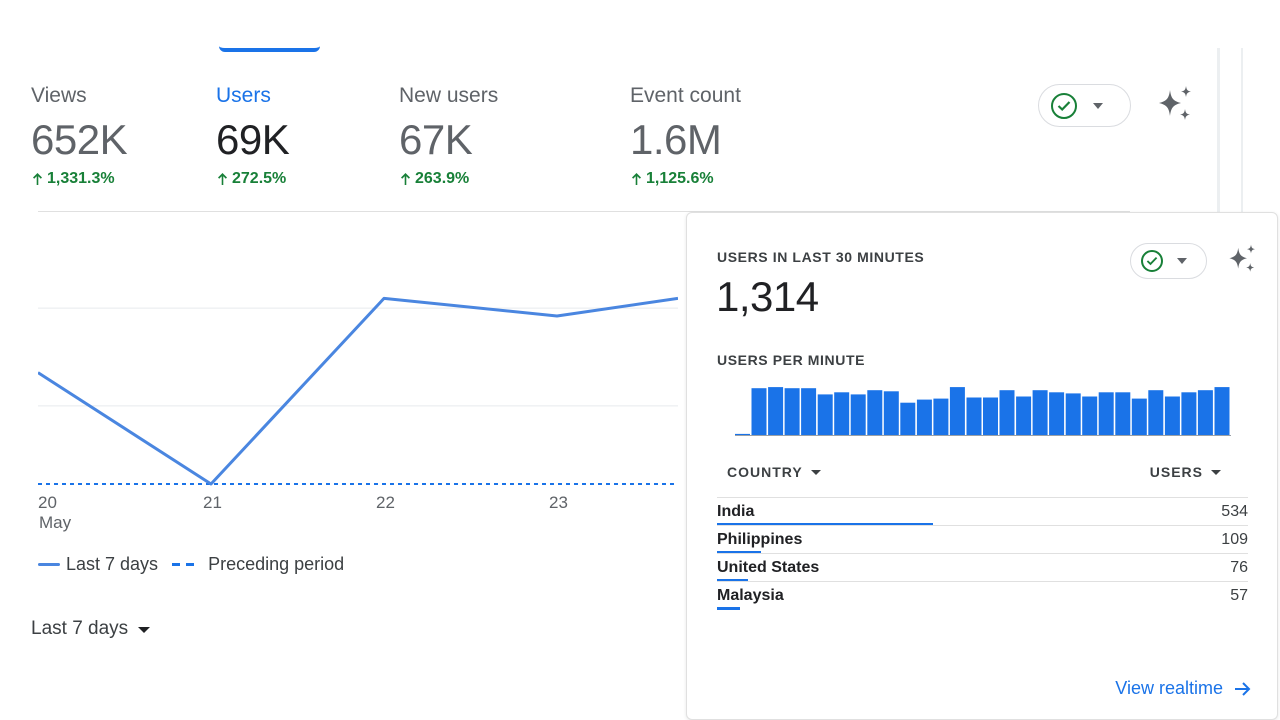 This screenshot has height=720, width=1280. What do you see at coordinates (269, 46) in the screenshot?
I see `active-tab-indicator` at bounding box center [269, 46].